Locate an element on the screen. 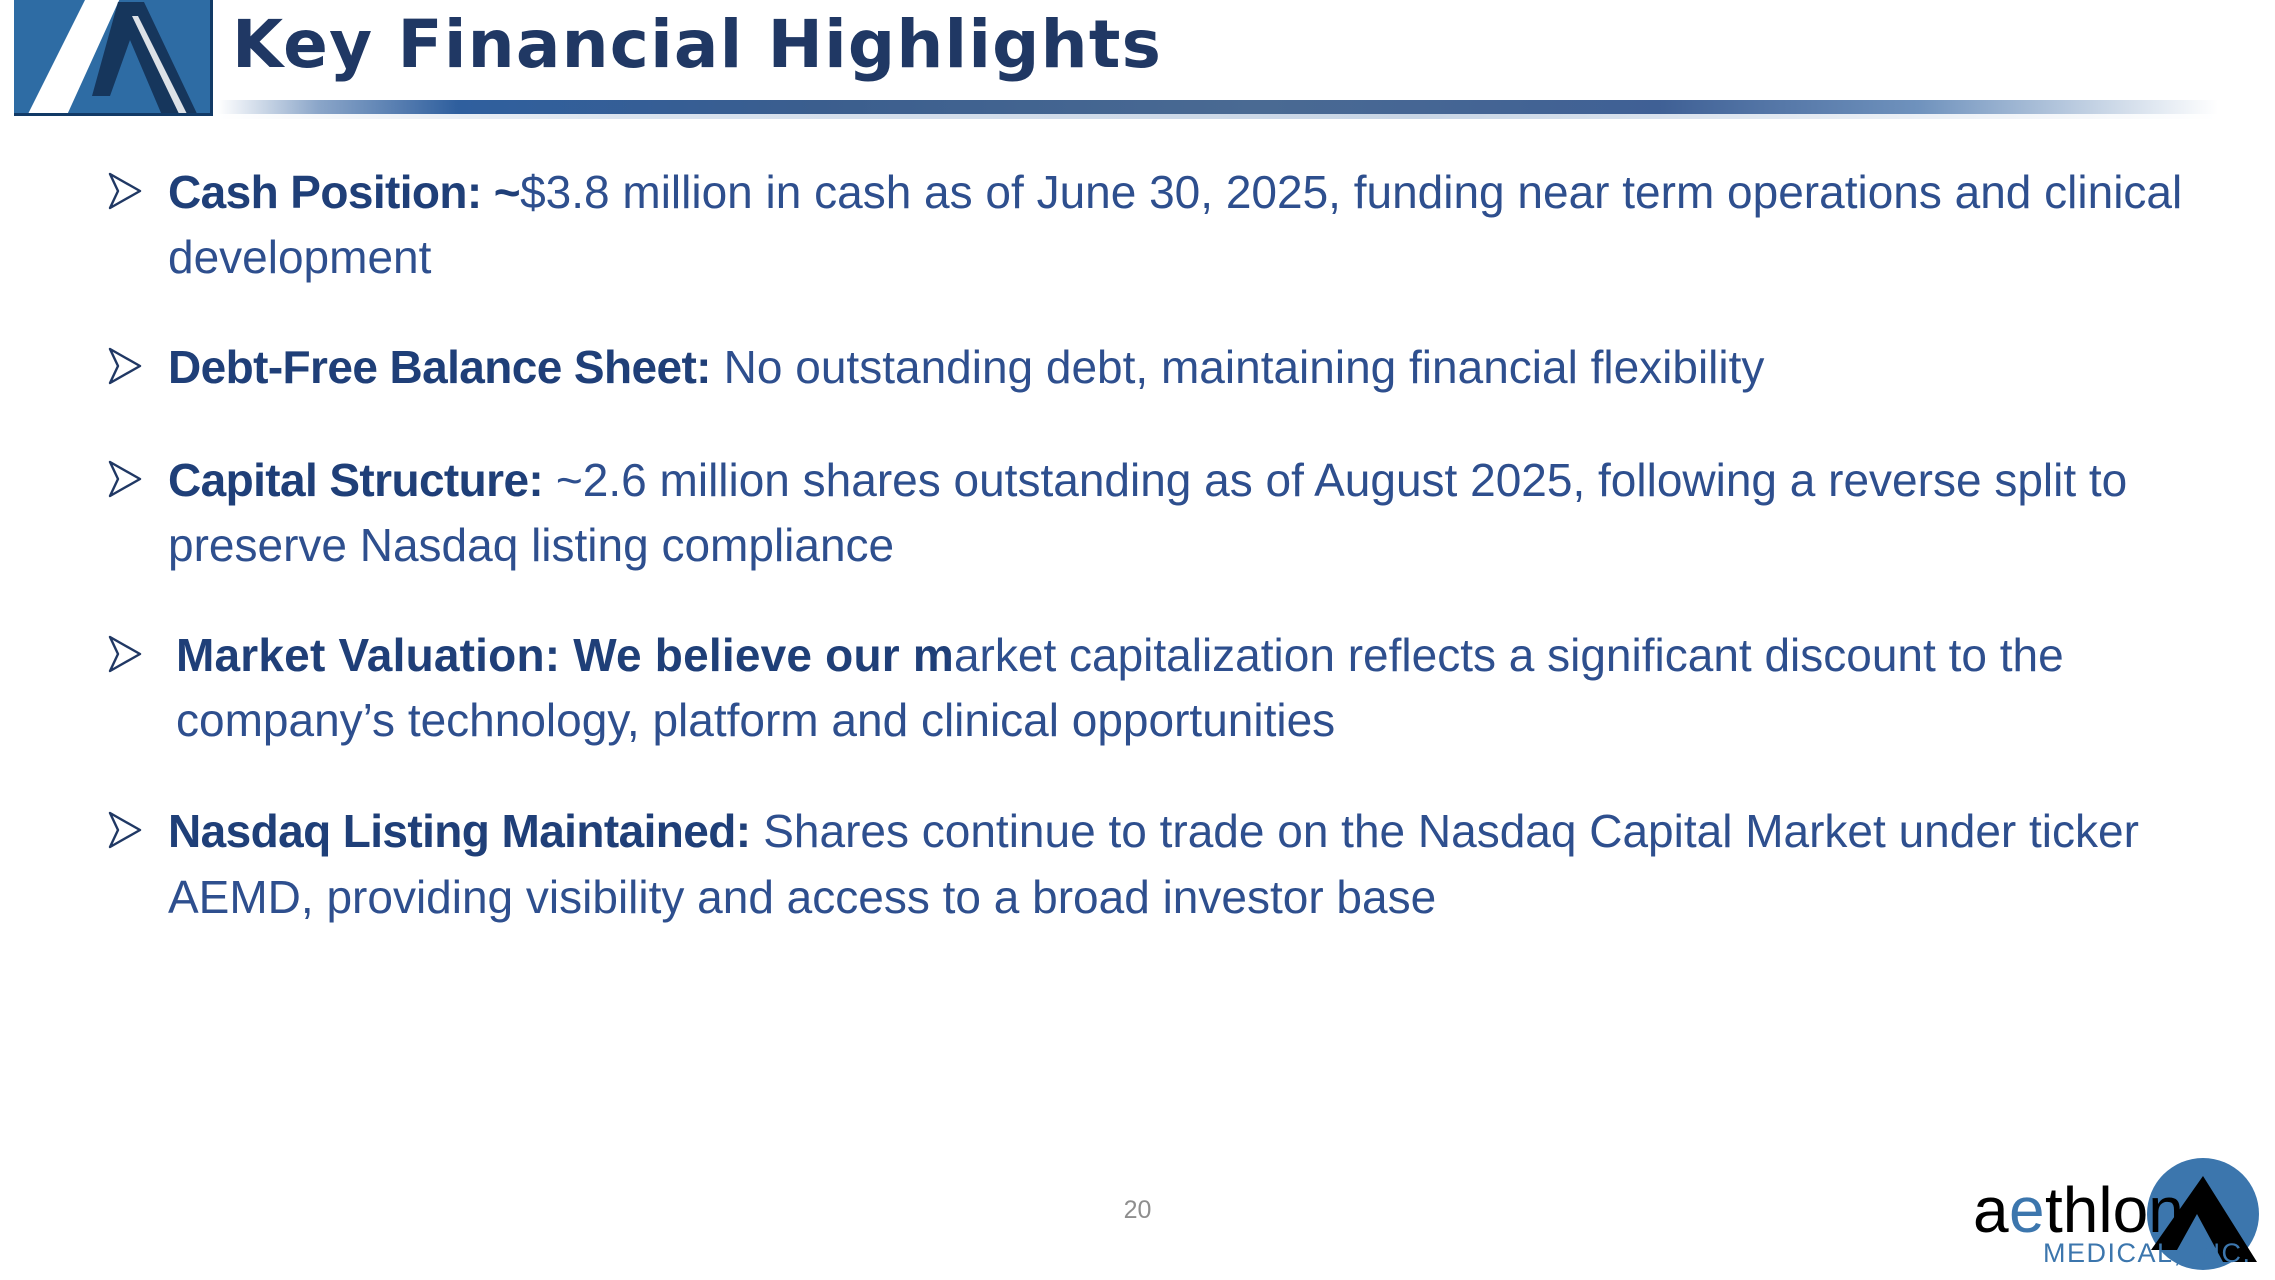 Image resolution: width=2275 pixels, height=1280 pixels. list-item-lead: Cash Position: ~ is located at coordinates (344, 192).